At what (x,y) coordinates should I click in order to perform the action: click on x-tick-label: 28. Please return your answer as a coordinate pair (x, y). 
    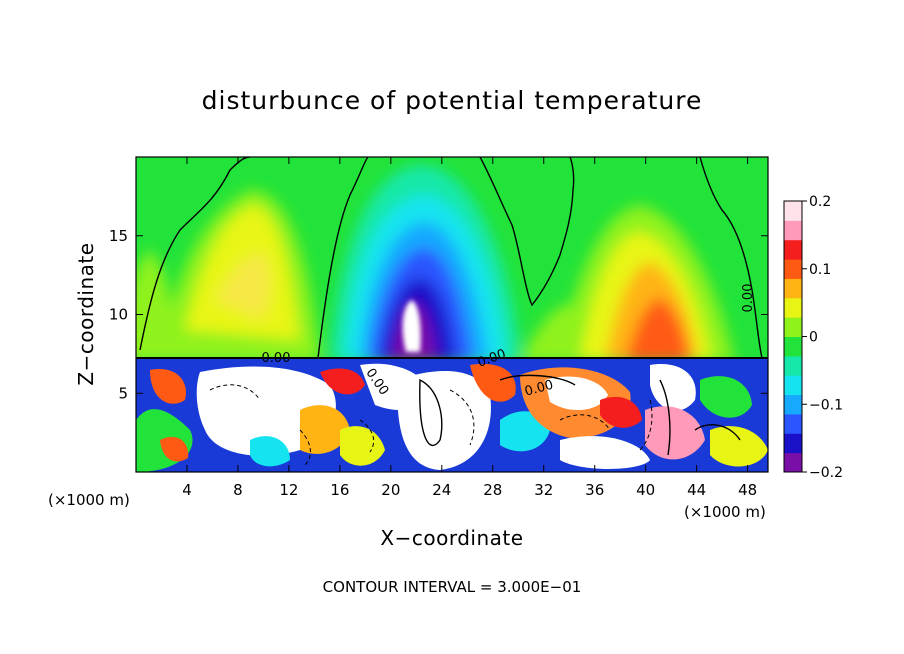
    Looking at the image, I should click on (492, 490).